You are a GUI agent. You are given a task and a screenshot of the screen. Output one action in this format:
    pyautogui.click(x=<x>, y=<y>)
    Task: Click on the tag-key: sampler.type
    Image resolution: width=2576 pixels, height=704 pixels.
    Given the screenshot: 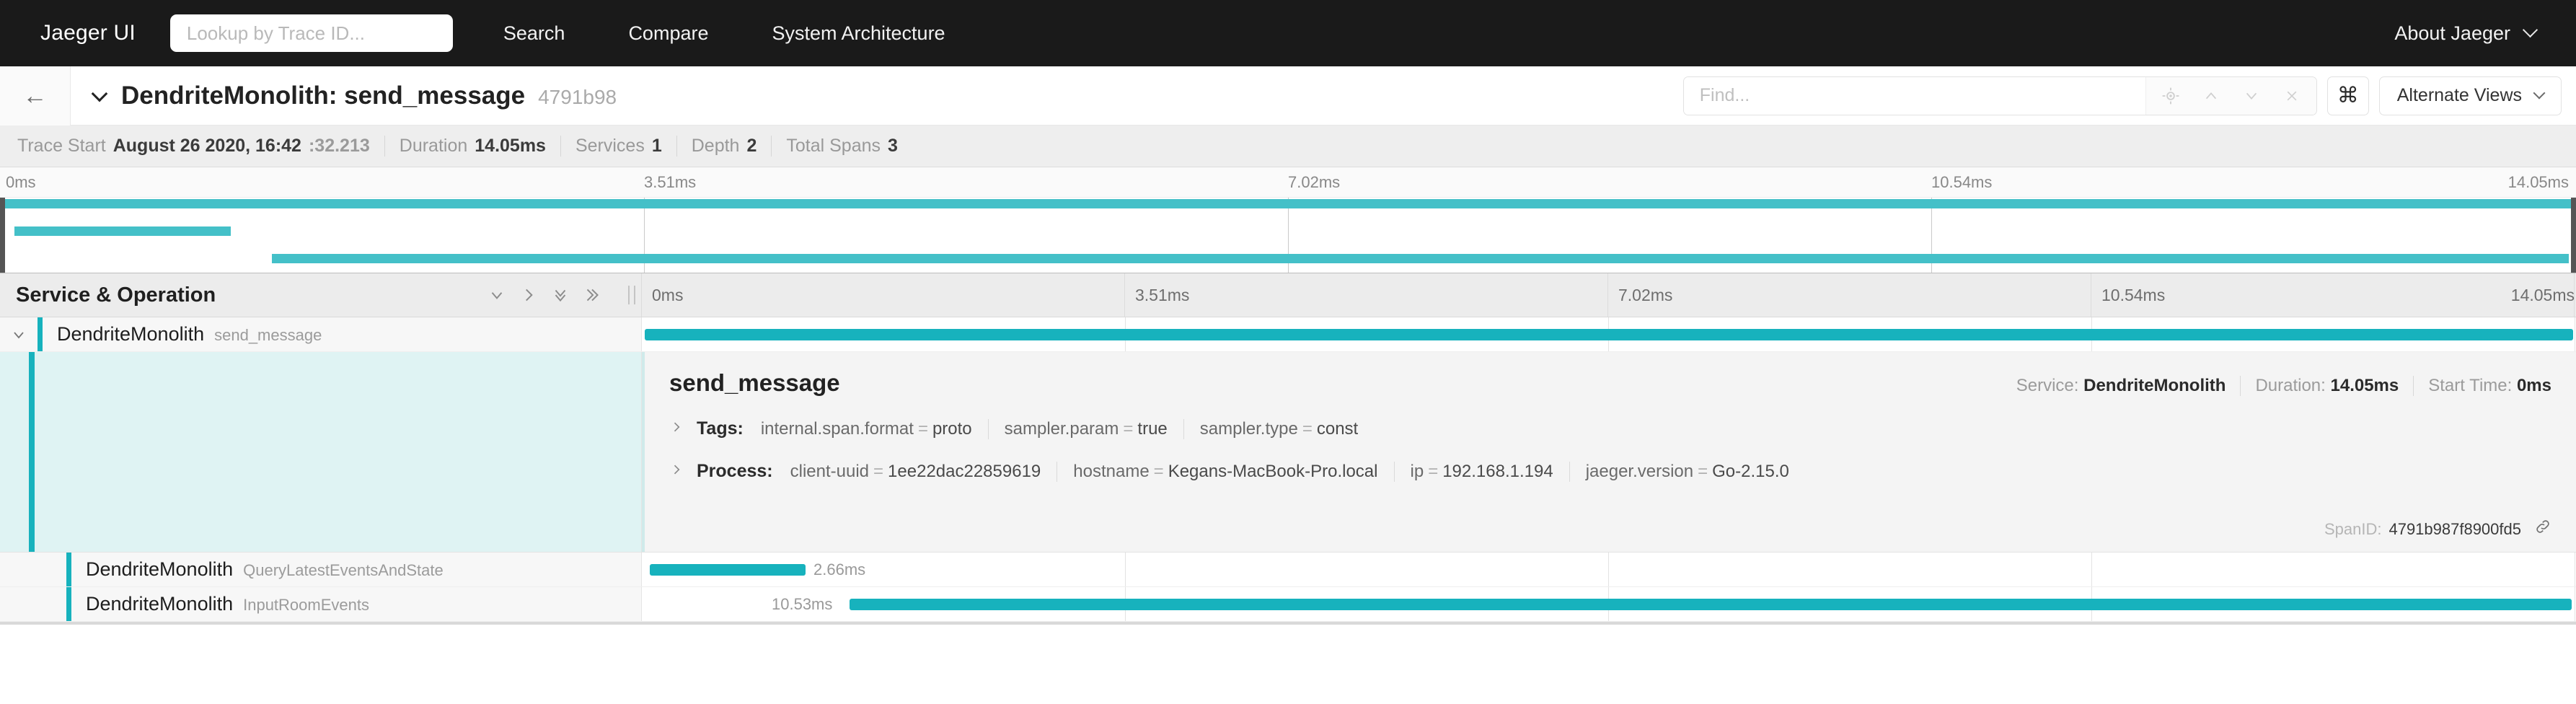 What is the action you would take?
    pyautogui.click(x=1248, y=429)
    